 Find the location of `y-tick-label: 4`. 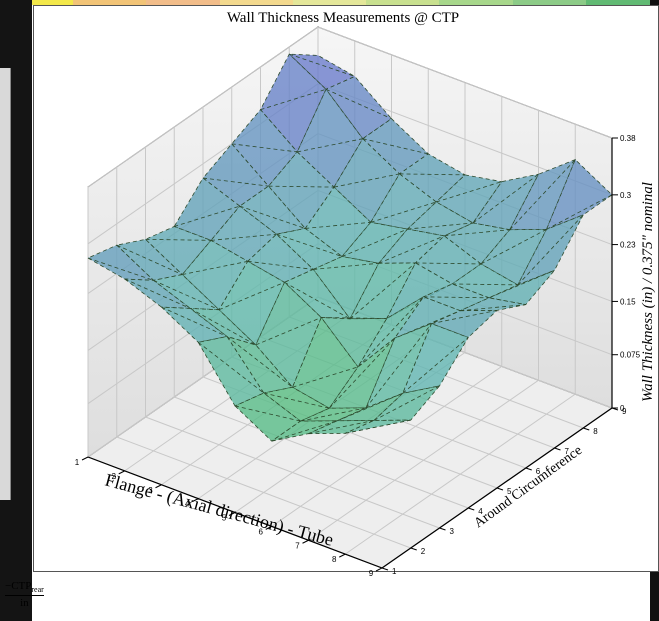

y-tick-label: 4 is located at coordinates (480, 511).